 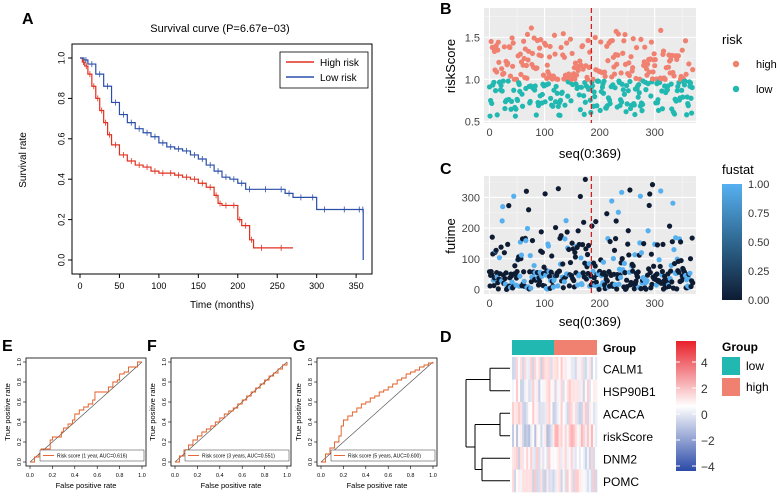 I want to click on riskscore-xlabel: seq(0:369), so click(x=590, y=153).